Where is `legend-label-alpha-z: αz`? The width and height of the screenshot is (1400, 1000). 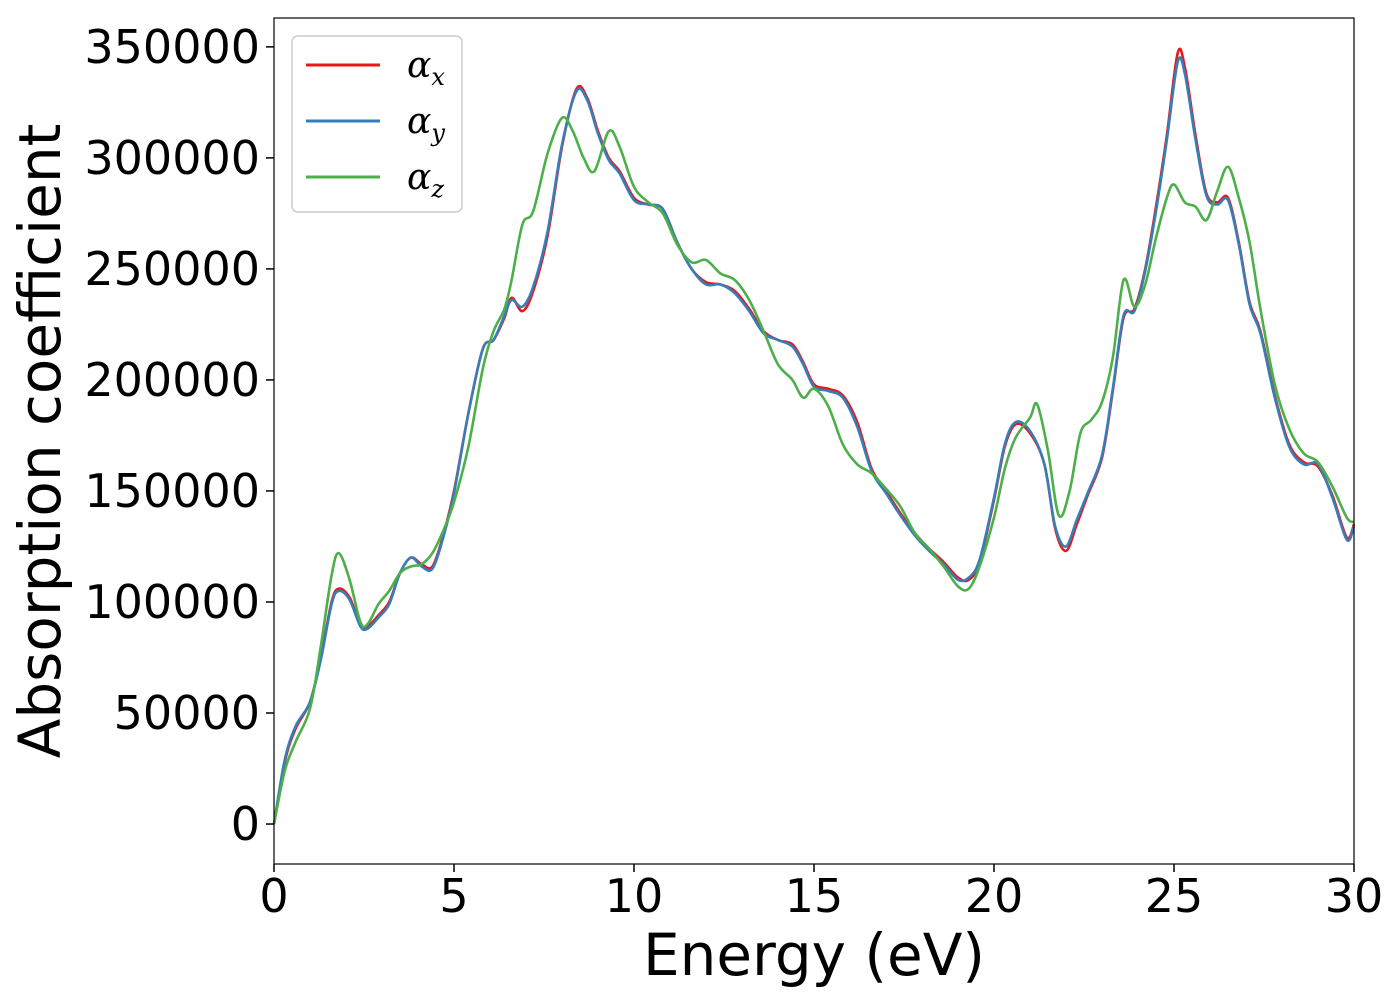
legend-label-alpha-z: αz is located at coordinates (425, 180).